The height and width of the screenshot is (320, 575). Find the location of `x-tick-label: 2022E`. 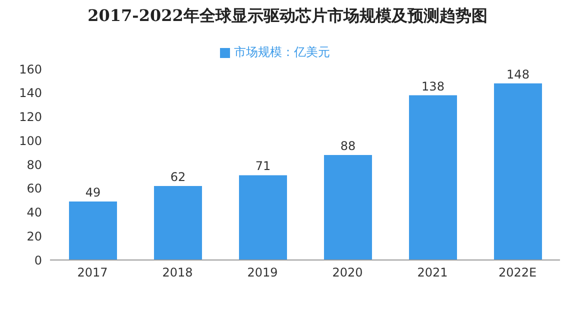

x-tick-label: 2022E is located at coordinates (517, 273).